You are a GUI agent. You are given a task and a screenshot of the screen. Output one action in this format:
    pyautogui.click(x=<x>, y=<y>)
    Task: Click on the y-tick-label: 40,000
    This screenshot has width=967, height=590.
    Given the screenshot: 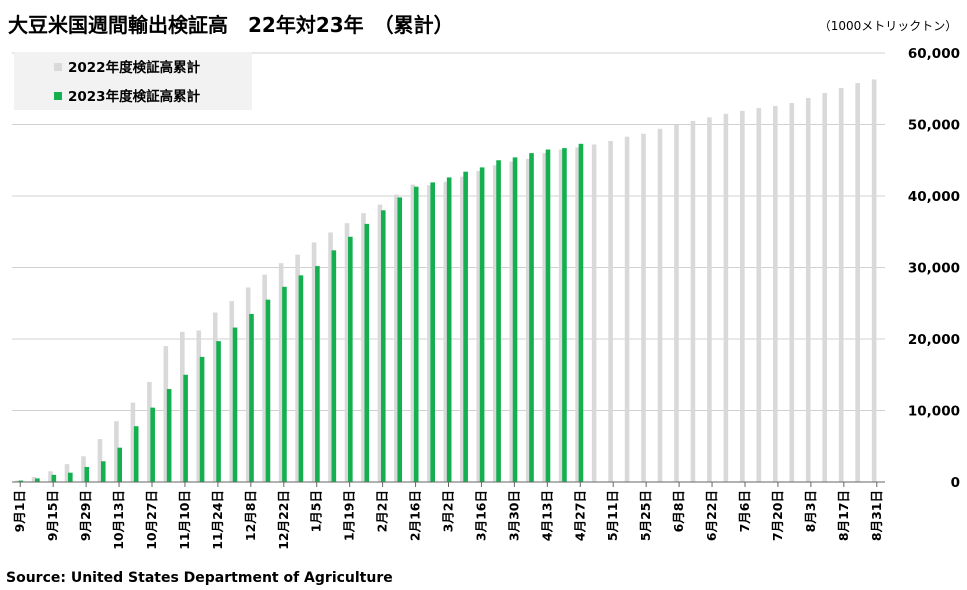 What is the action you would take?
    pyautogui.click(x=934, y=197)
    